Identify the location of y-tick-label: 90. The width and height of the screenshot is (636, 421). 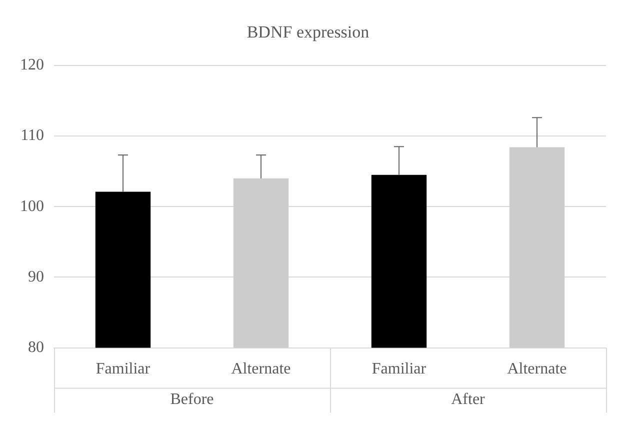
(36, 277).